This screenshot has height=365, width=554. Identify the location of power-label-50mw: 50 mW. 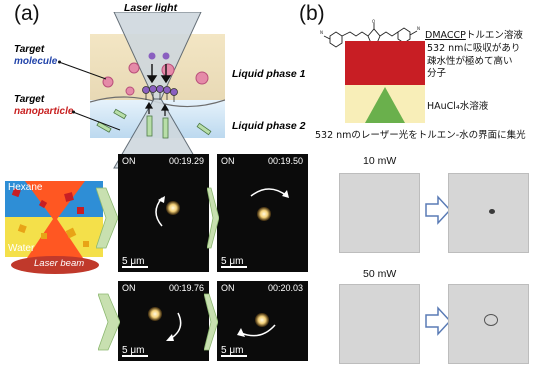
(380, 274).